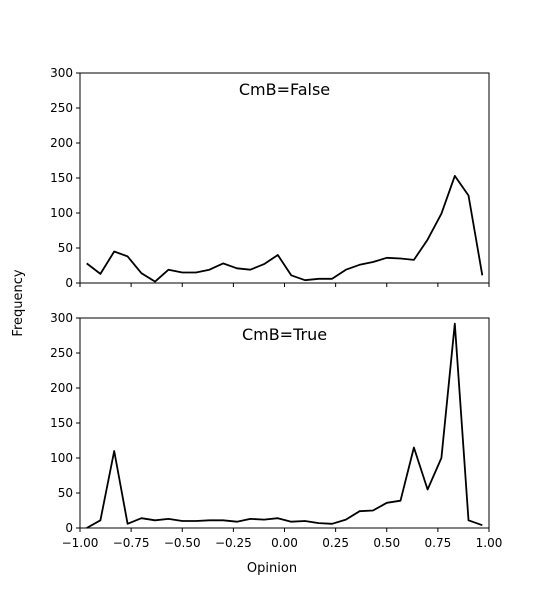 This screenshot has width=543, height=602. I want to click on y-axis-label: Frequency, so click(18, 302).